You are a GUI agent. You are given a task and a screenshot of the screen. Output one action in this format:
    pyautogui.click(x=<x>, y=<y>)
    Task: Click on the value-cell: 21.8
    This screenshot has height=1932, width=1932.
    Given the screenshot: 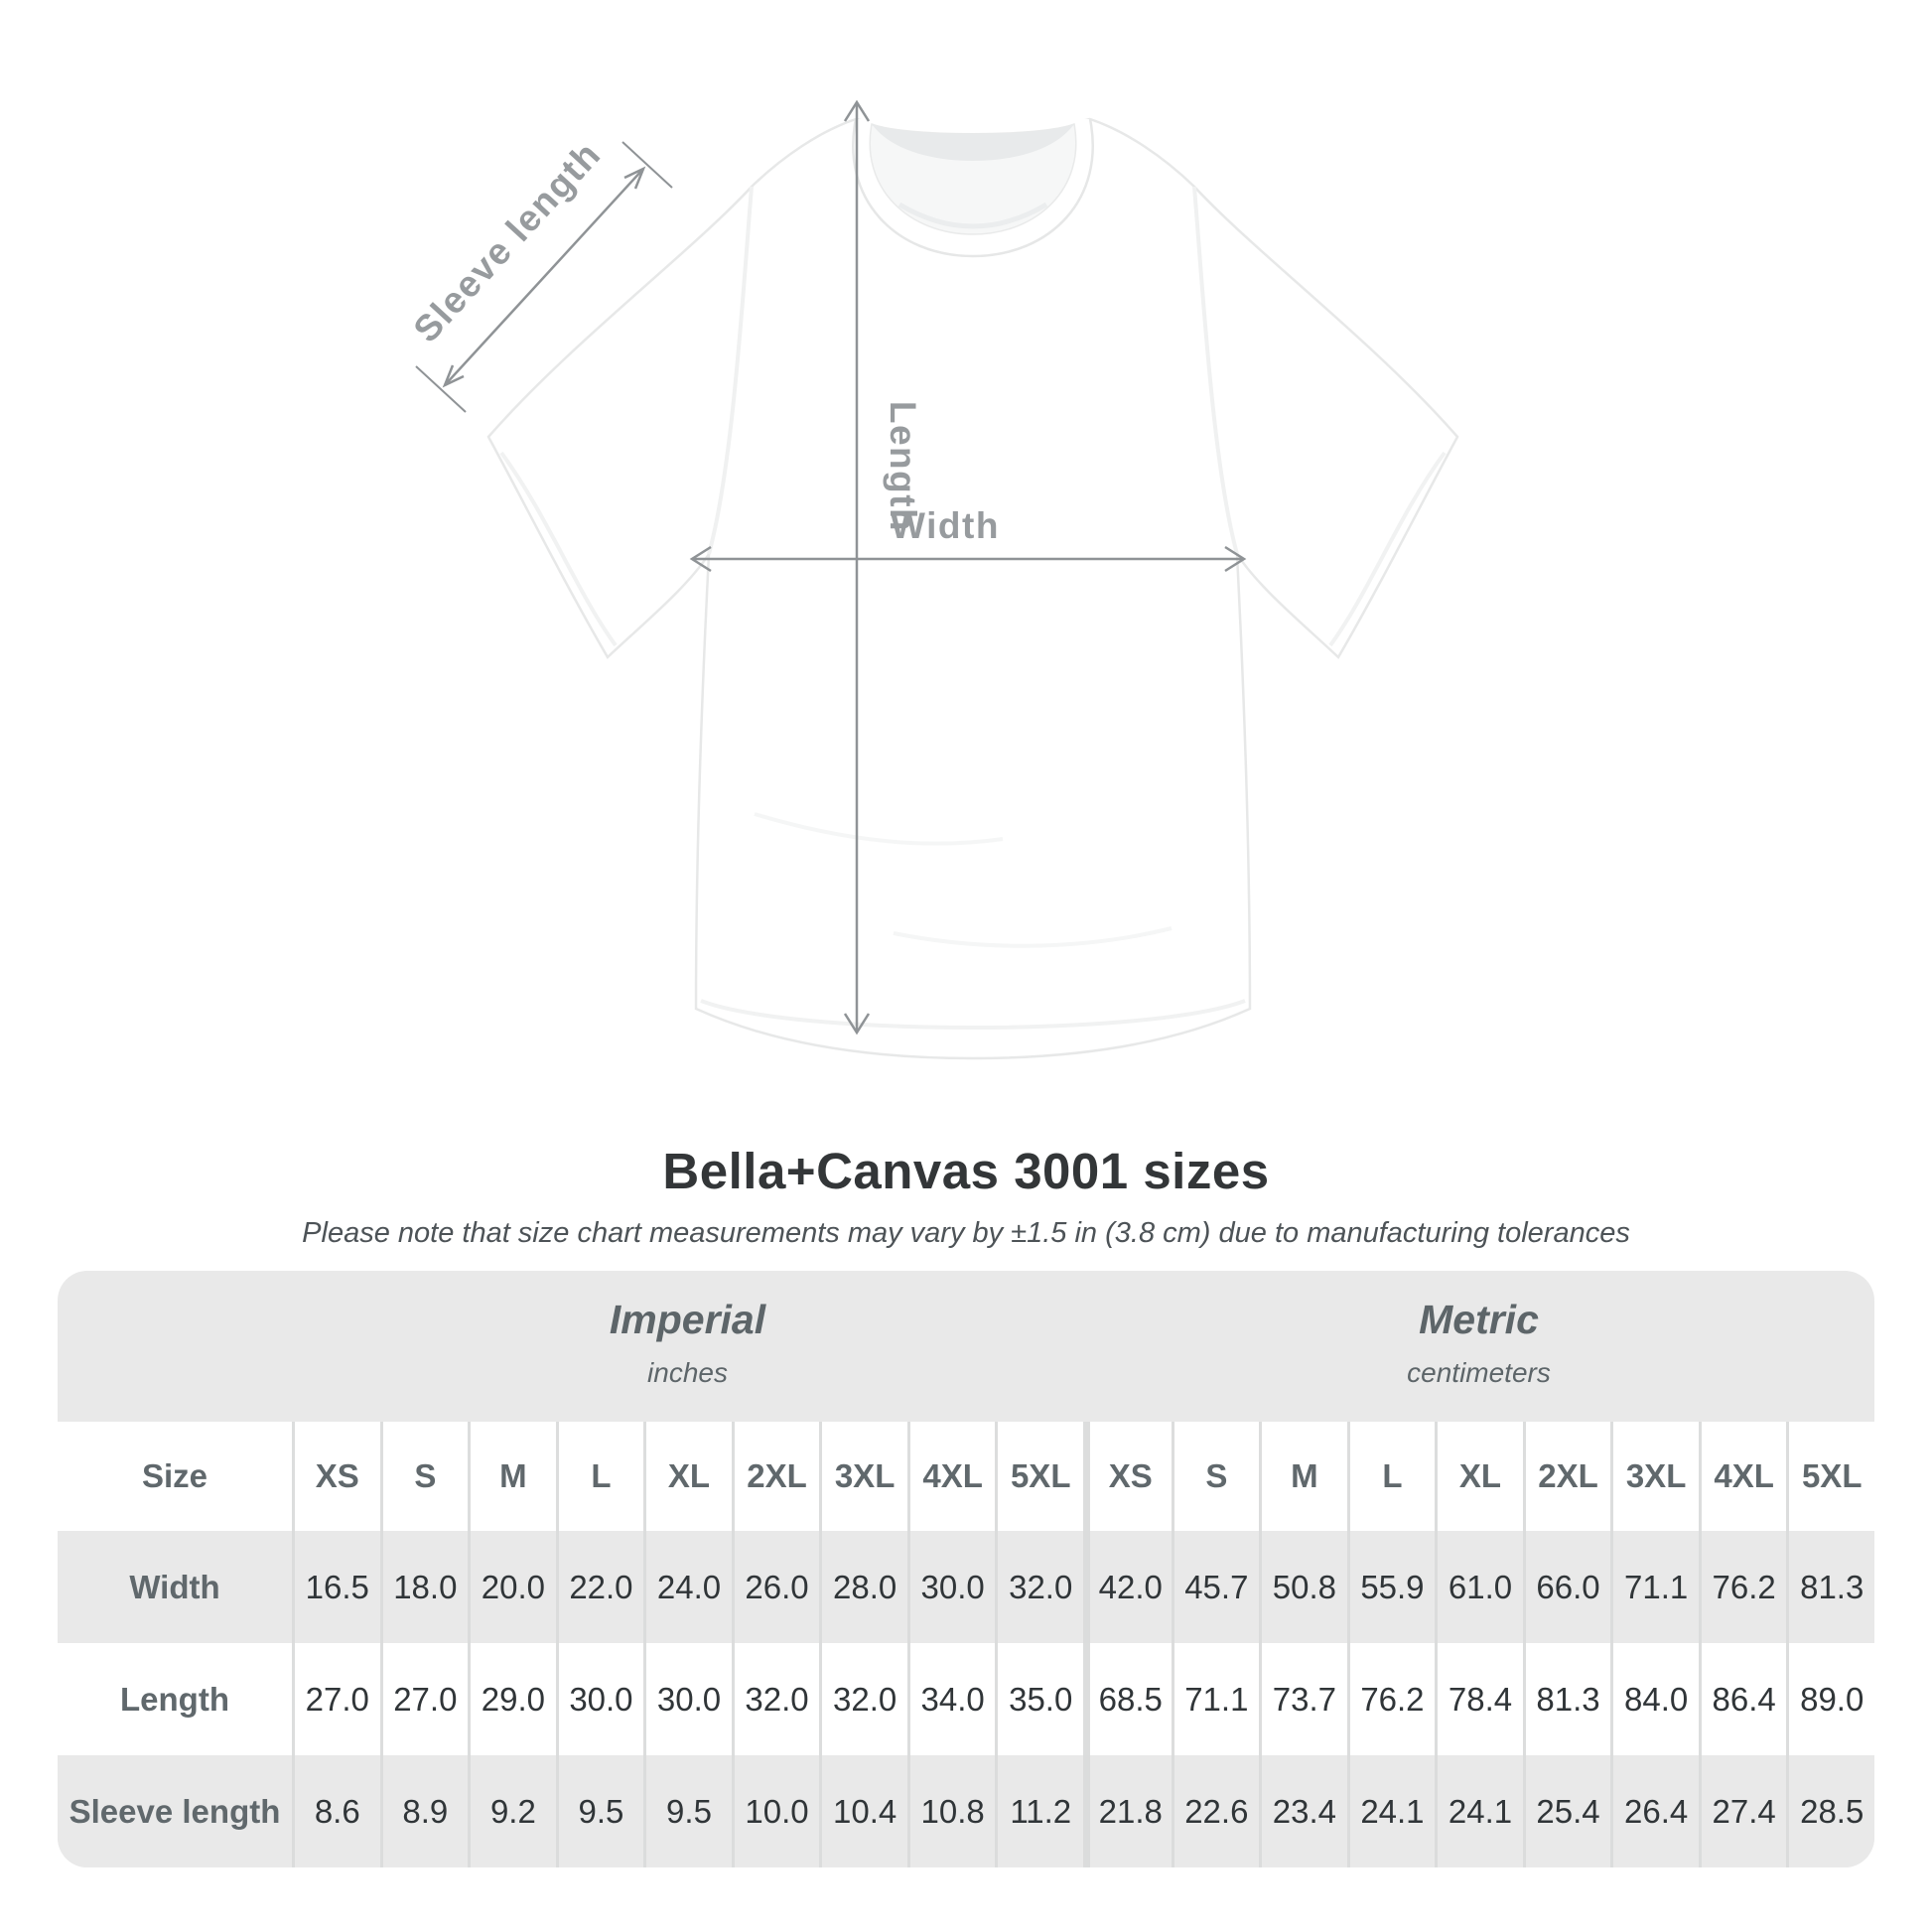 What is the action you would take?
    pyautogui.click(x=1127, y=1811)
    